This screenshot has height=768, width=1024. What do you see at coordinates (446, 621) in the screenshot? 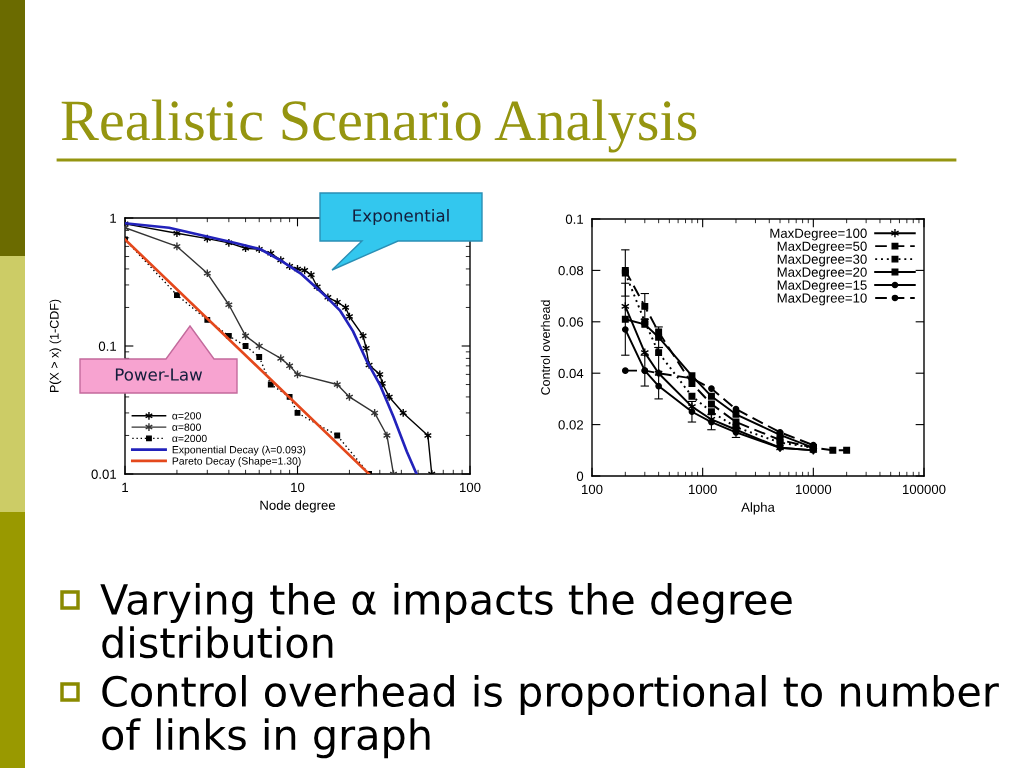
I see `text: Varying the α impacts the degree distribution` at bounding box center [446, 621].